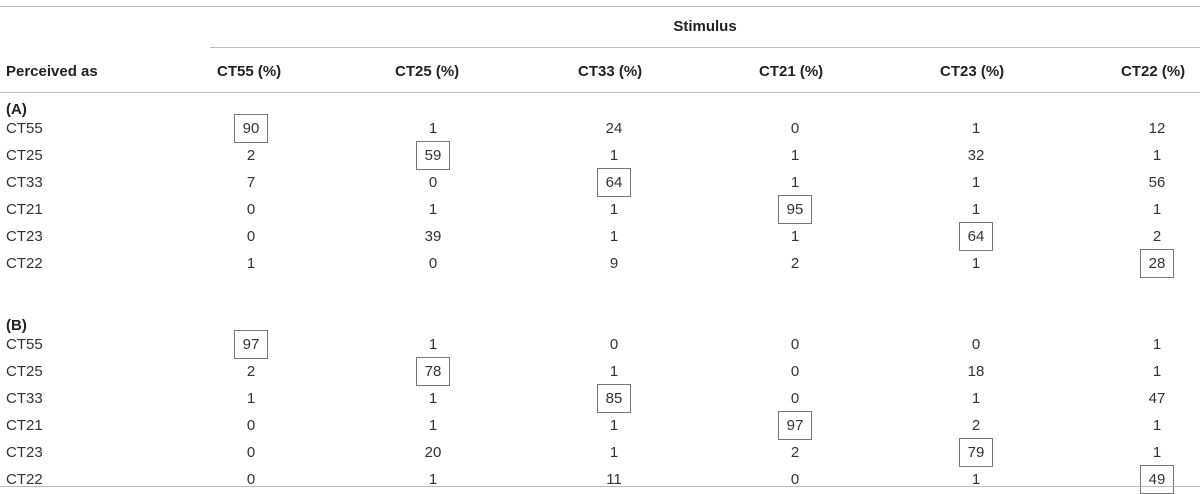 The width and height of the screenshot is (1200, 494). What do you see at coordinates (1157, 263) in the screenshot?
I see `table-cell-highlighted: 28` at bounding box center [1157, 263].